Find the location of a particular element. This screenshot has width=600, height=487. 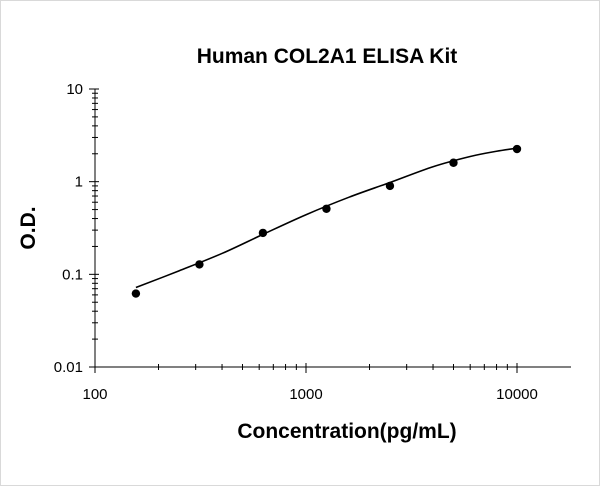

x-tick-label: 10000 is located at coordinates (517, 394).